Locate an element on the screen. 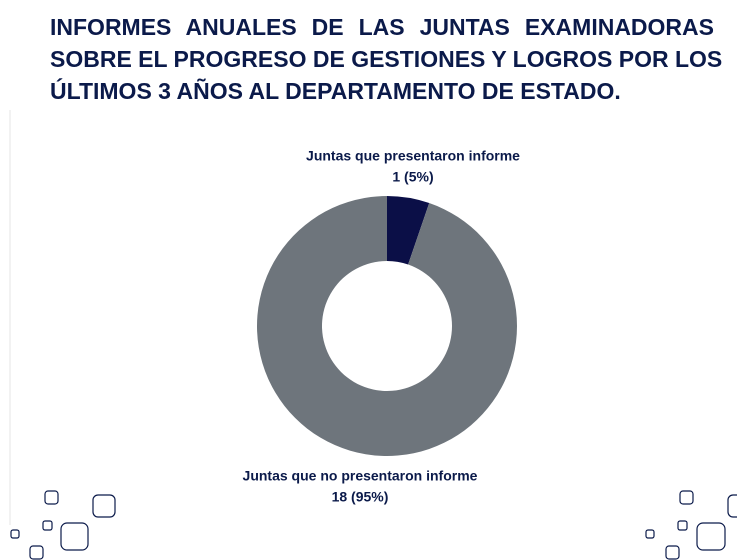 Image resolution: width=737 pixels, height=560 pixels. data-label: 1 (5%) is located at coordinates (412, 177).